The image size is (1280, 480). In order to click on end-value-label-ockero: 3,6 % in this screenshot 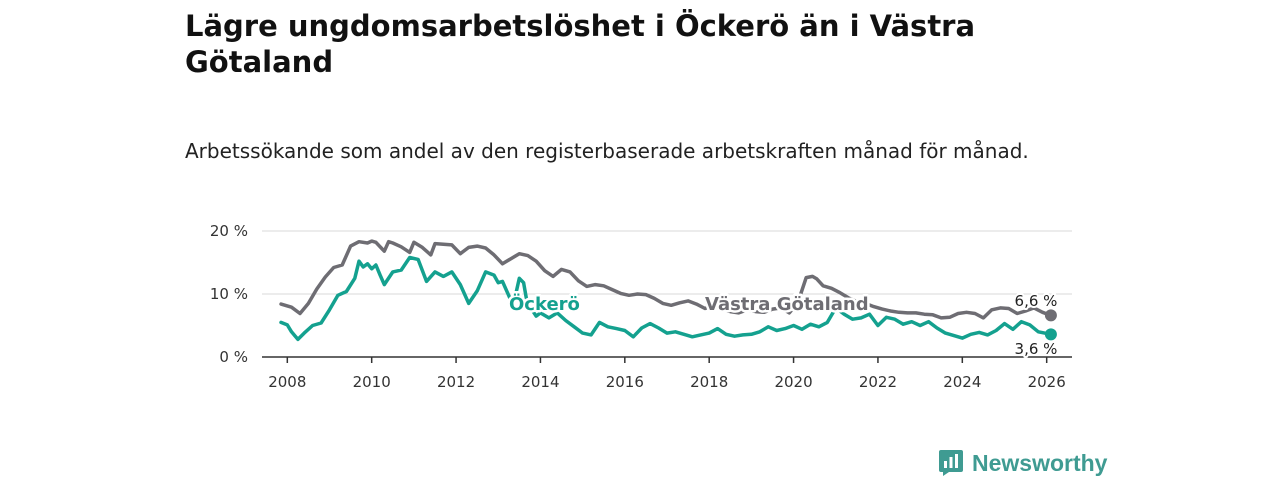, I will do `click(1036, 349)`.